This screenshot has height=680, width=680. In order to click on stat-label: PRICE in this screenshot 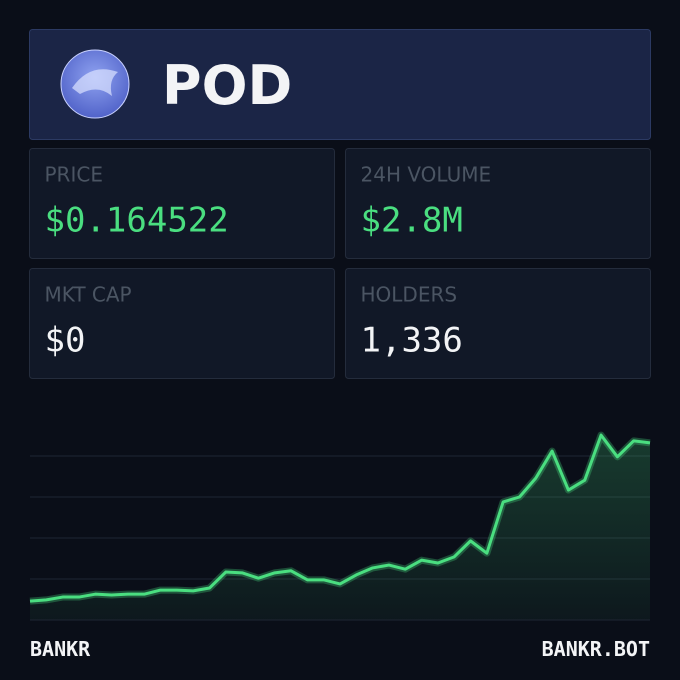, I will do `click(74, 175)`.